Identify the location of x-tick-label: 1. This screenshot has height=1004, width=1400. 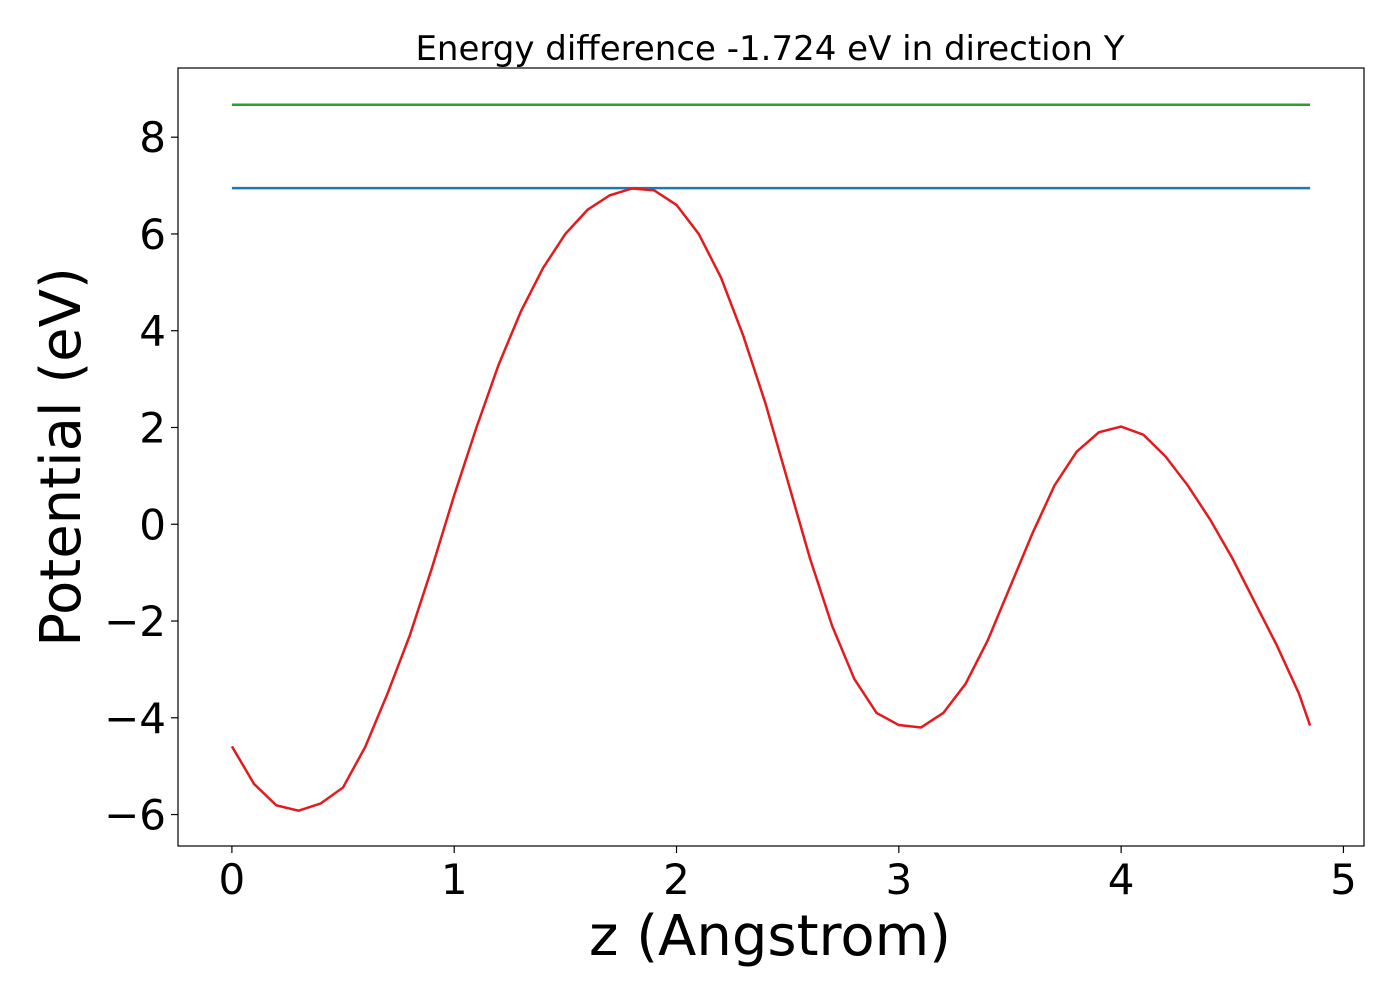
(454, 879).